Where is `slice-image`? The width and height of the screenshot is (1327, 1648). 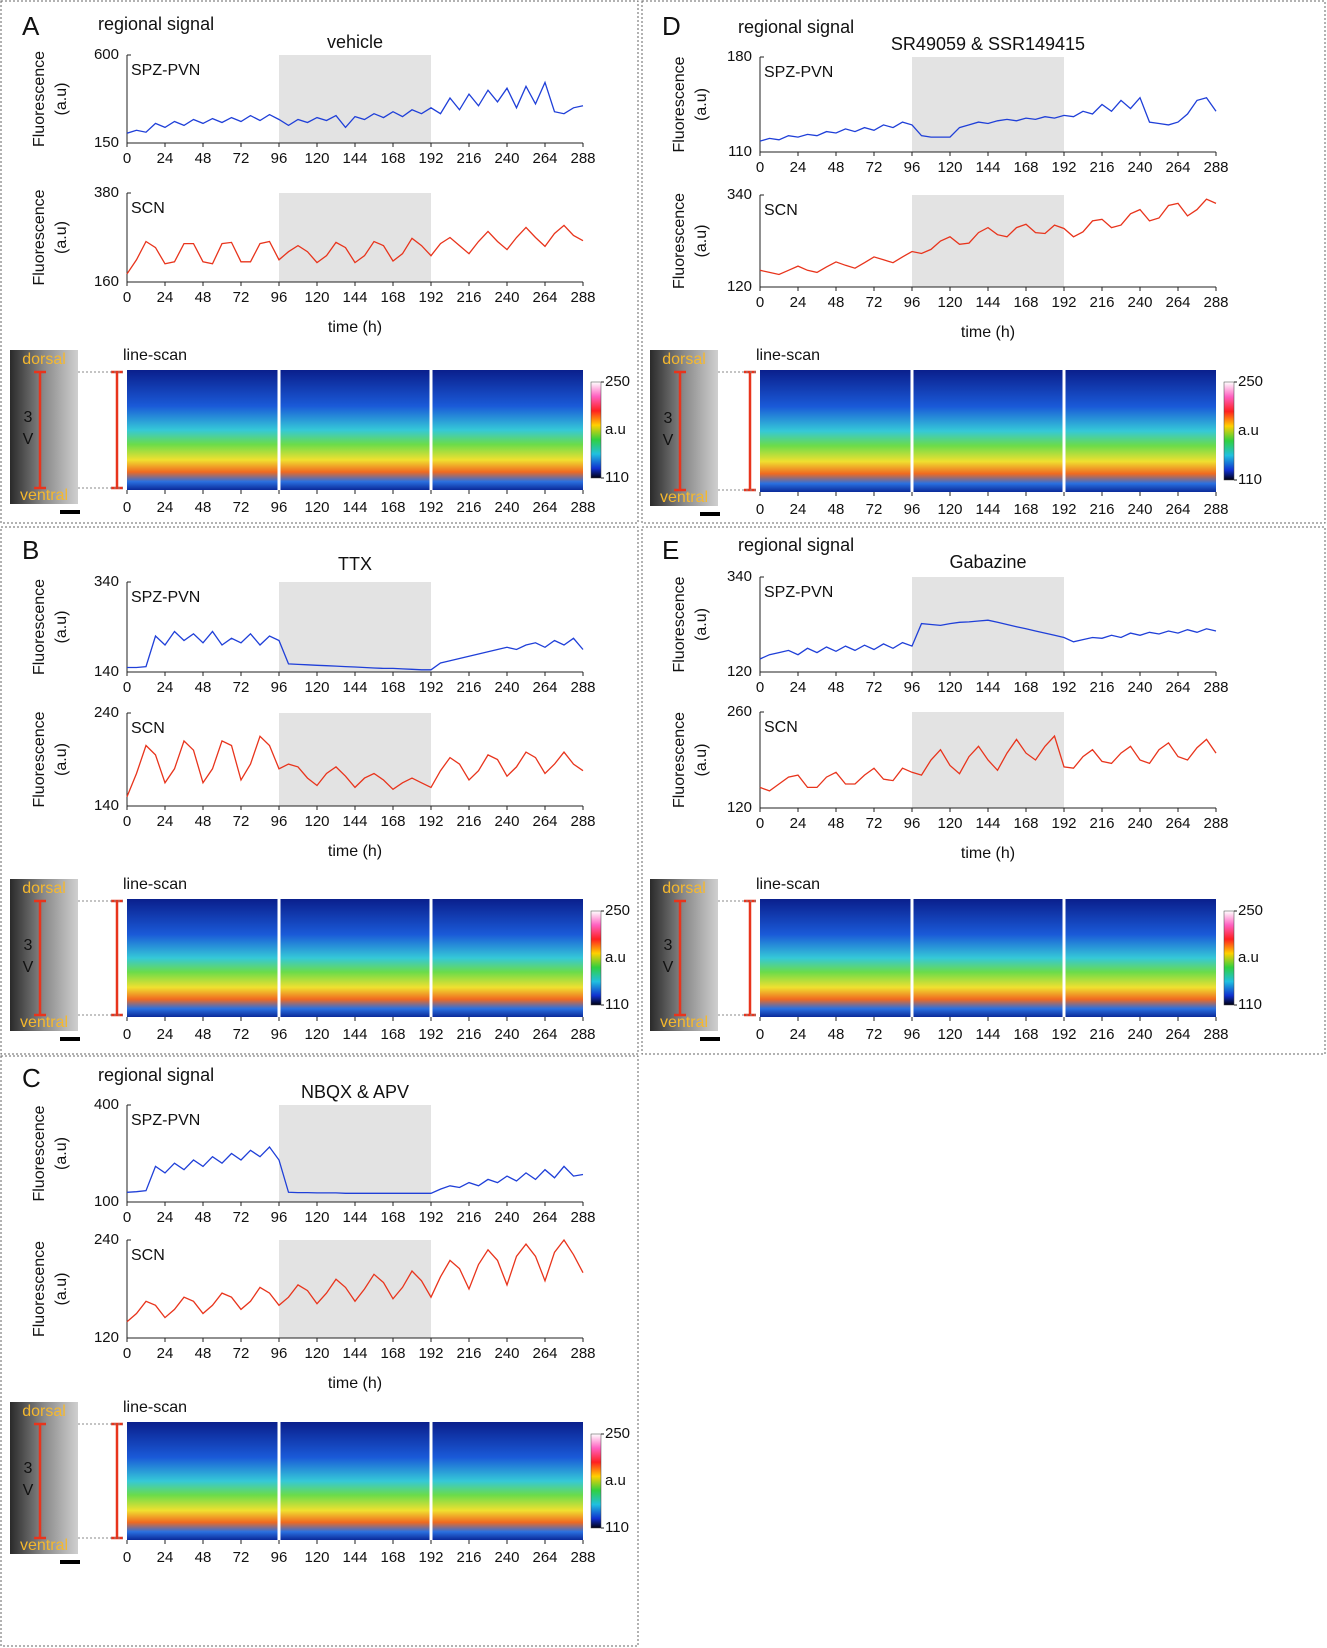 slice-image is located at coordinates (44, 427).